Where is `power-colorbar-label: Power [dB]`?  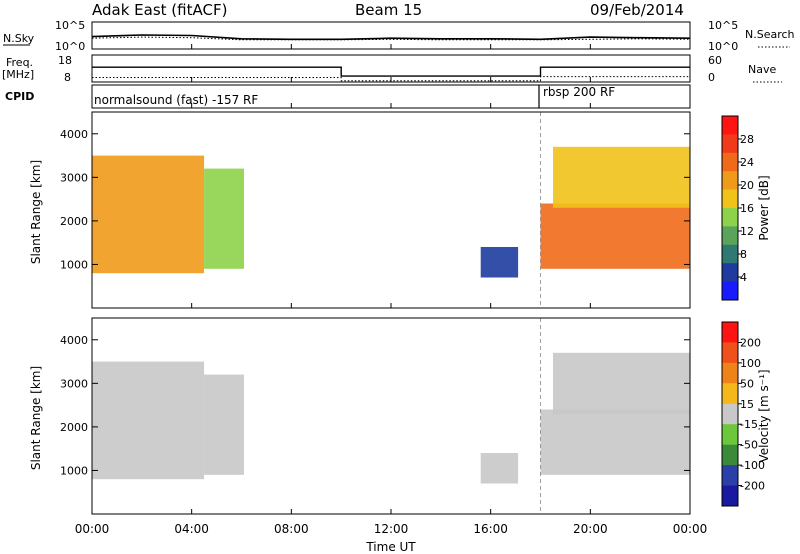 power-colorbar-label: Power [dB] is located at coordinates (764, 207).